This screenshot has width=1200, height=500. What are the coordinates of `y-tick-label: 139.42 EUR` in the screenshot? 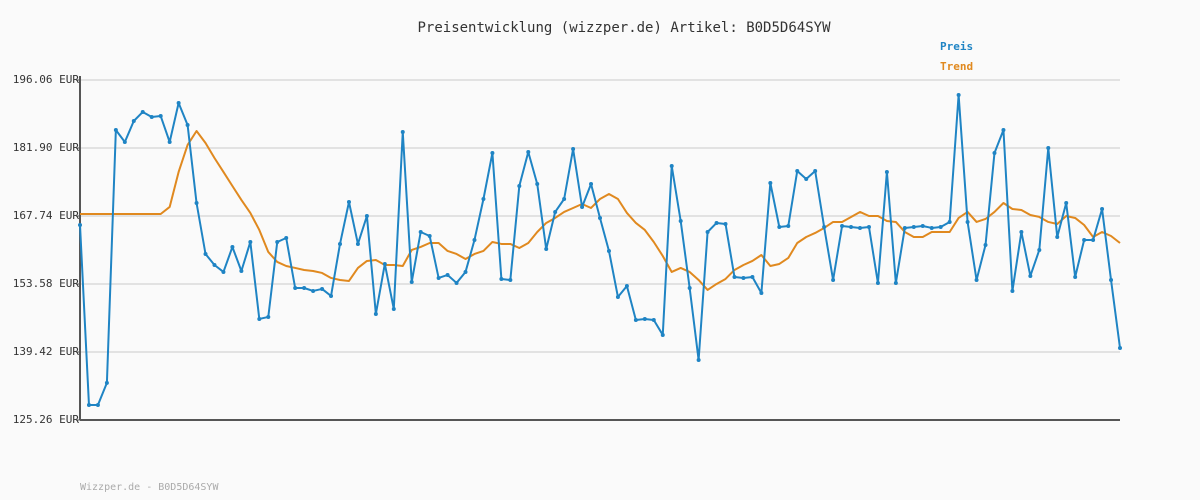 It's located at (46, 351).